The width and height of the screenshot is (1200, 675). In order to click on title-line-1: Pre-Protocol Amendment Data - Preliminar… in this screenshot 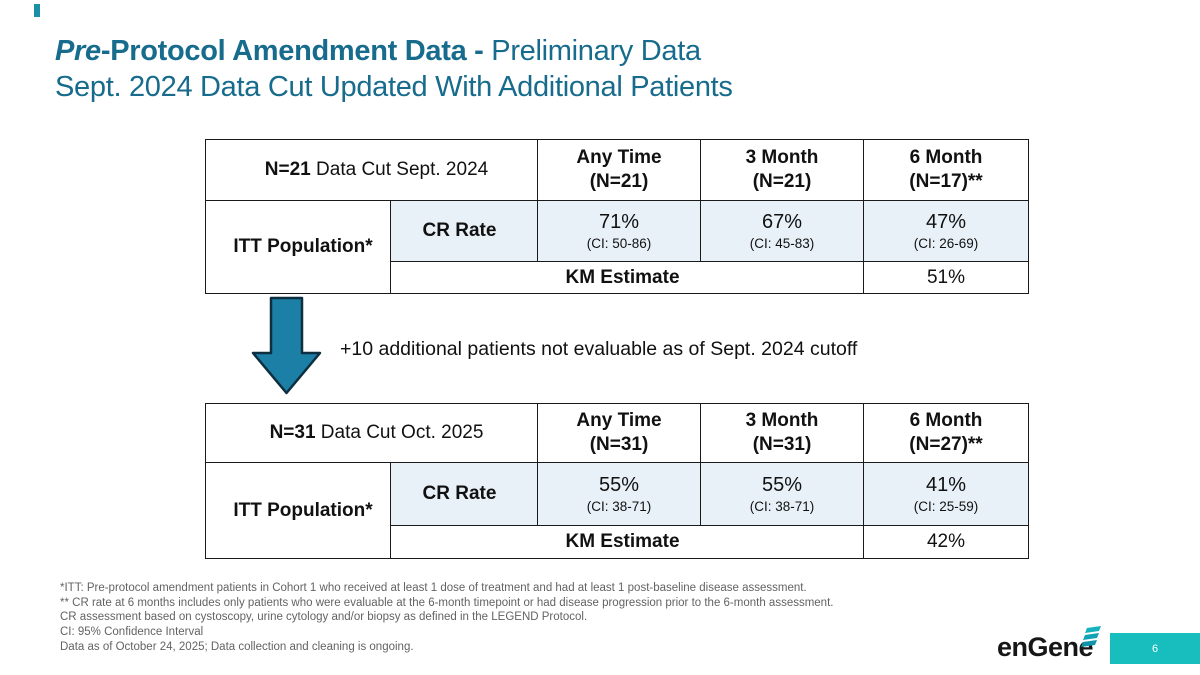, I will do `click(394, 51)`.